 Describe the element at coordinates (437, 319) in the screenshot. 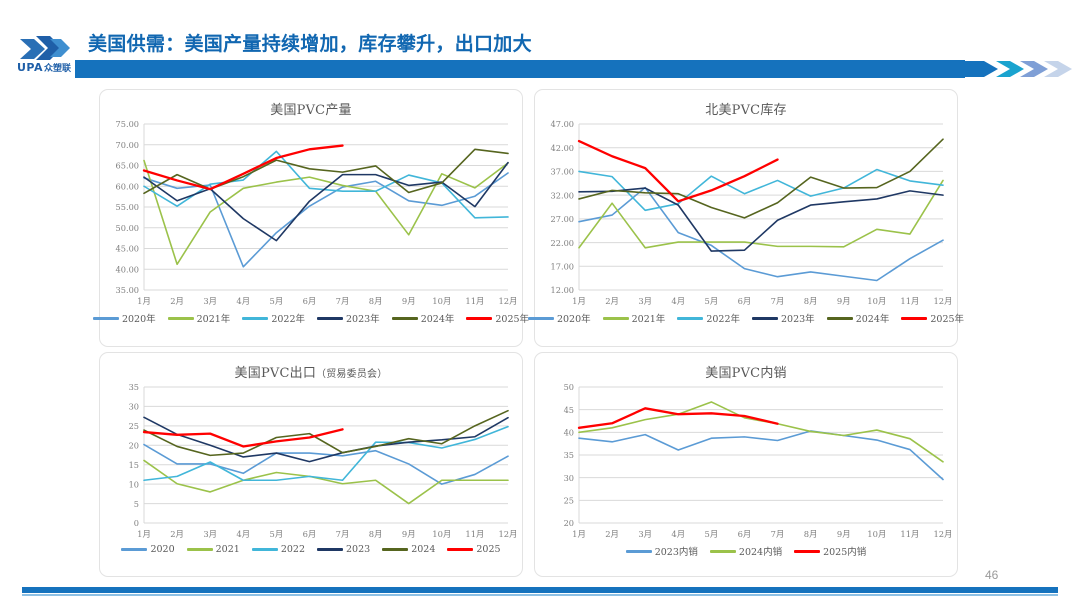

I see `legend-label: 2024年` at that location.